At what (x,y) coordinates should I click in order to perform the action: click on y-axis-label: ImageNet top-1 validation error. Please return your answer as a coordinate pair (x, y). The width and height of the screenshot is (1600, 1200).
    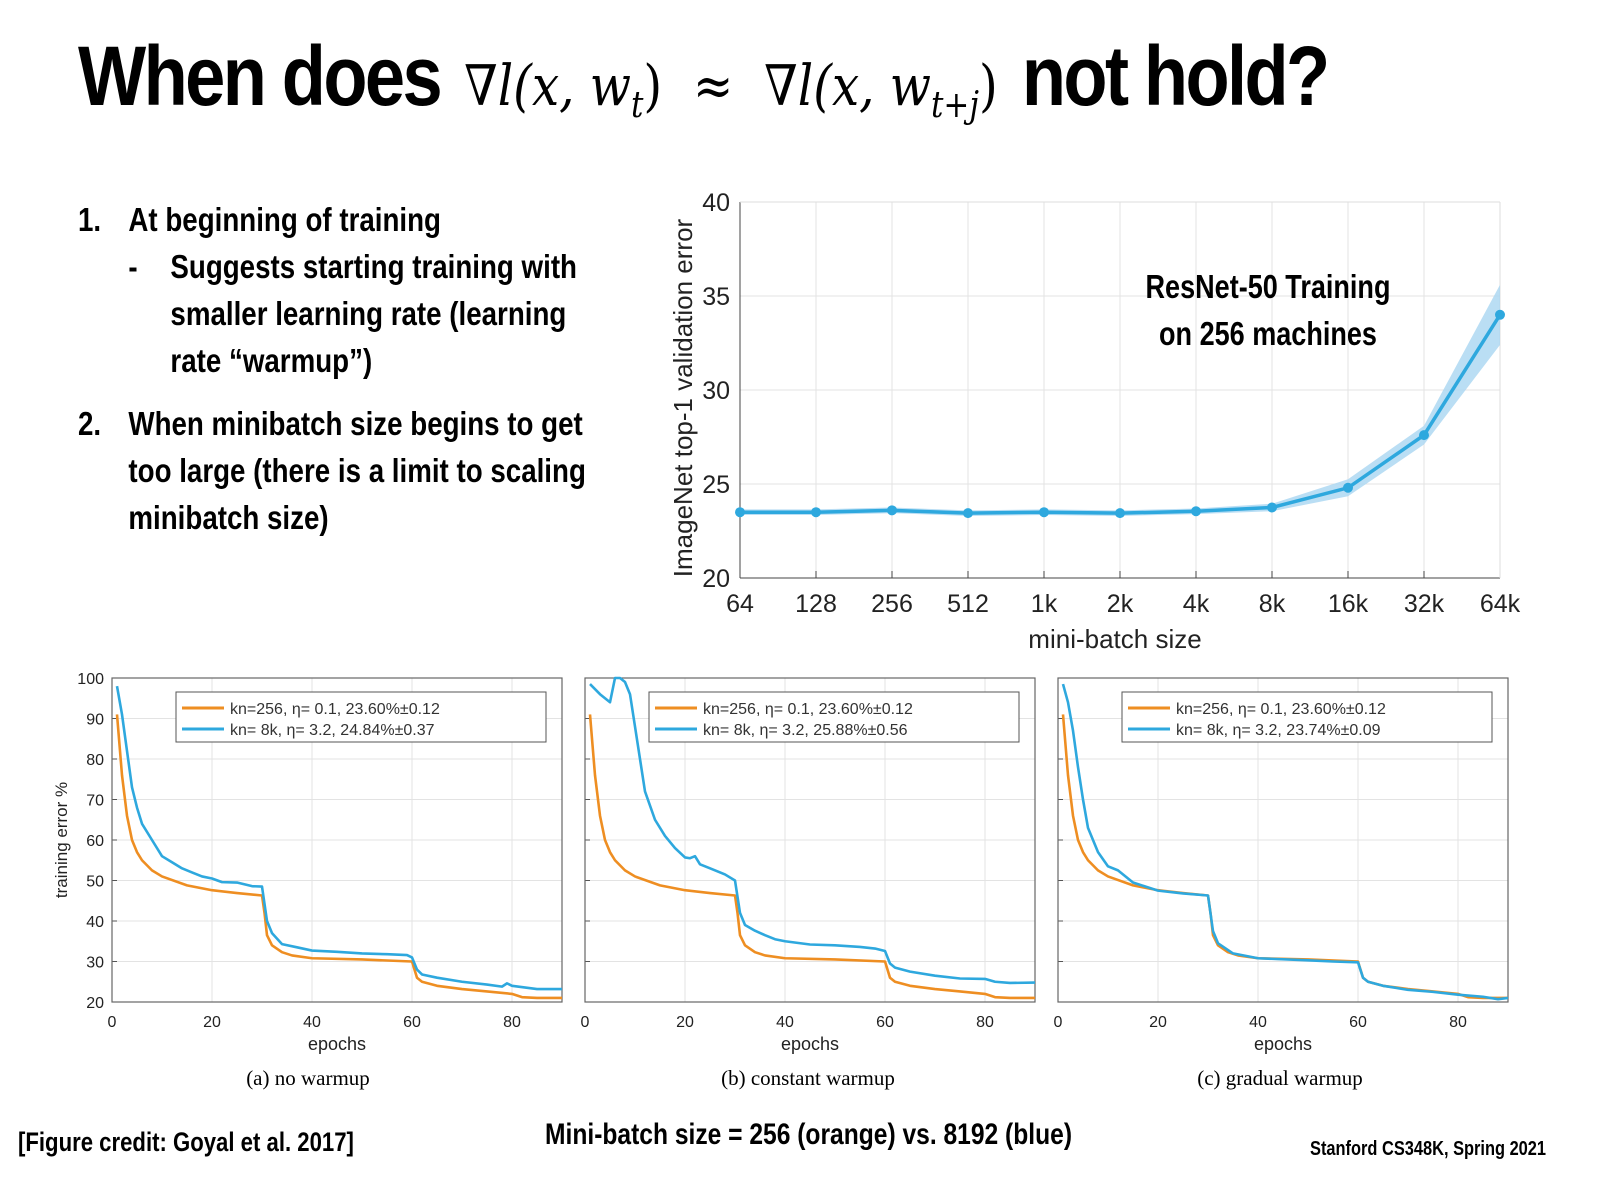
    Looking at the image, I should click on (683, 397).